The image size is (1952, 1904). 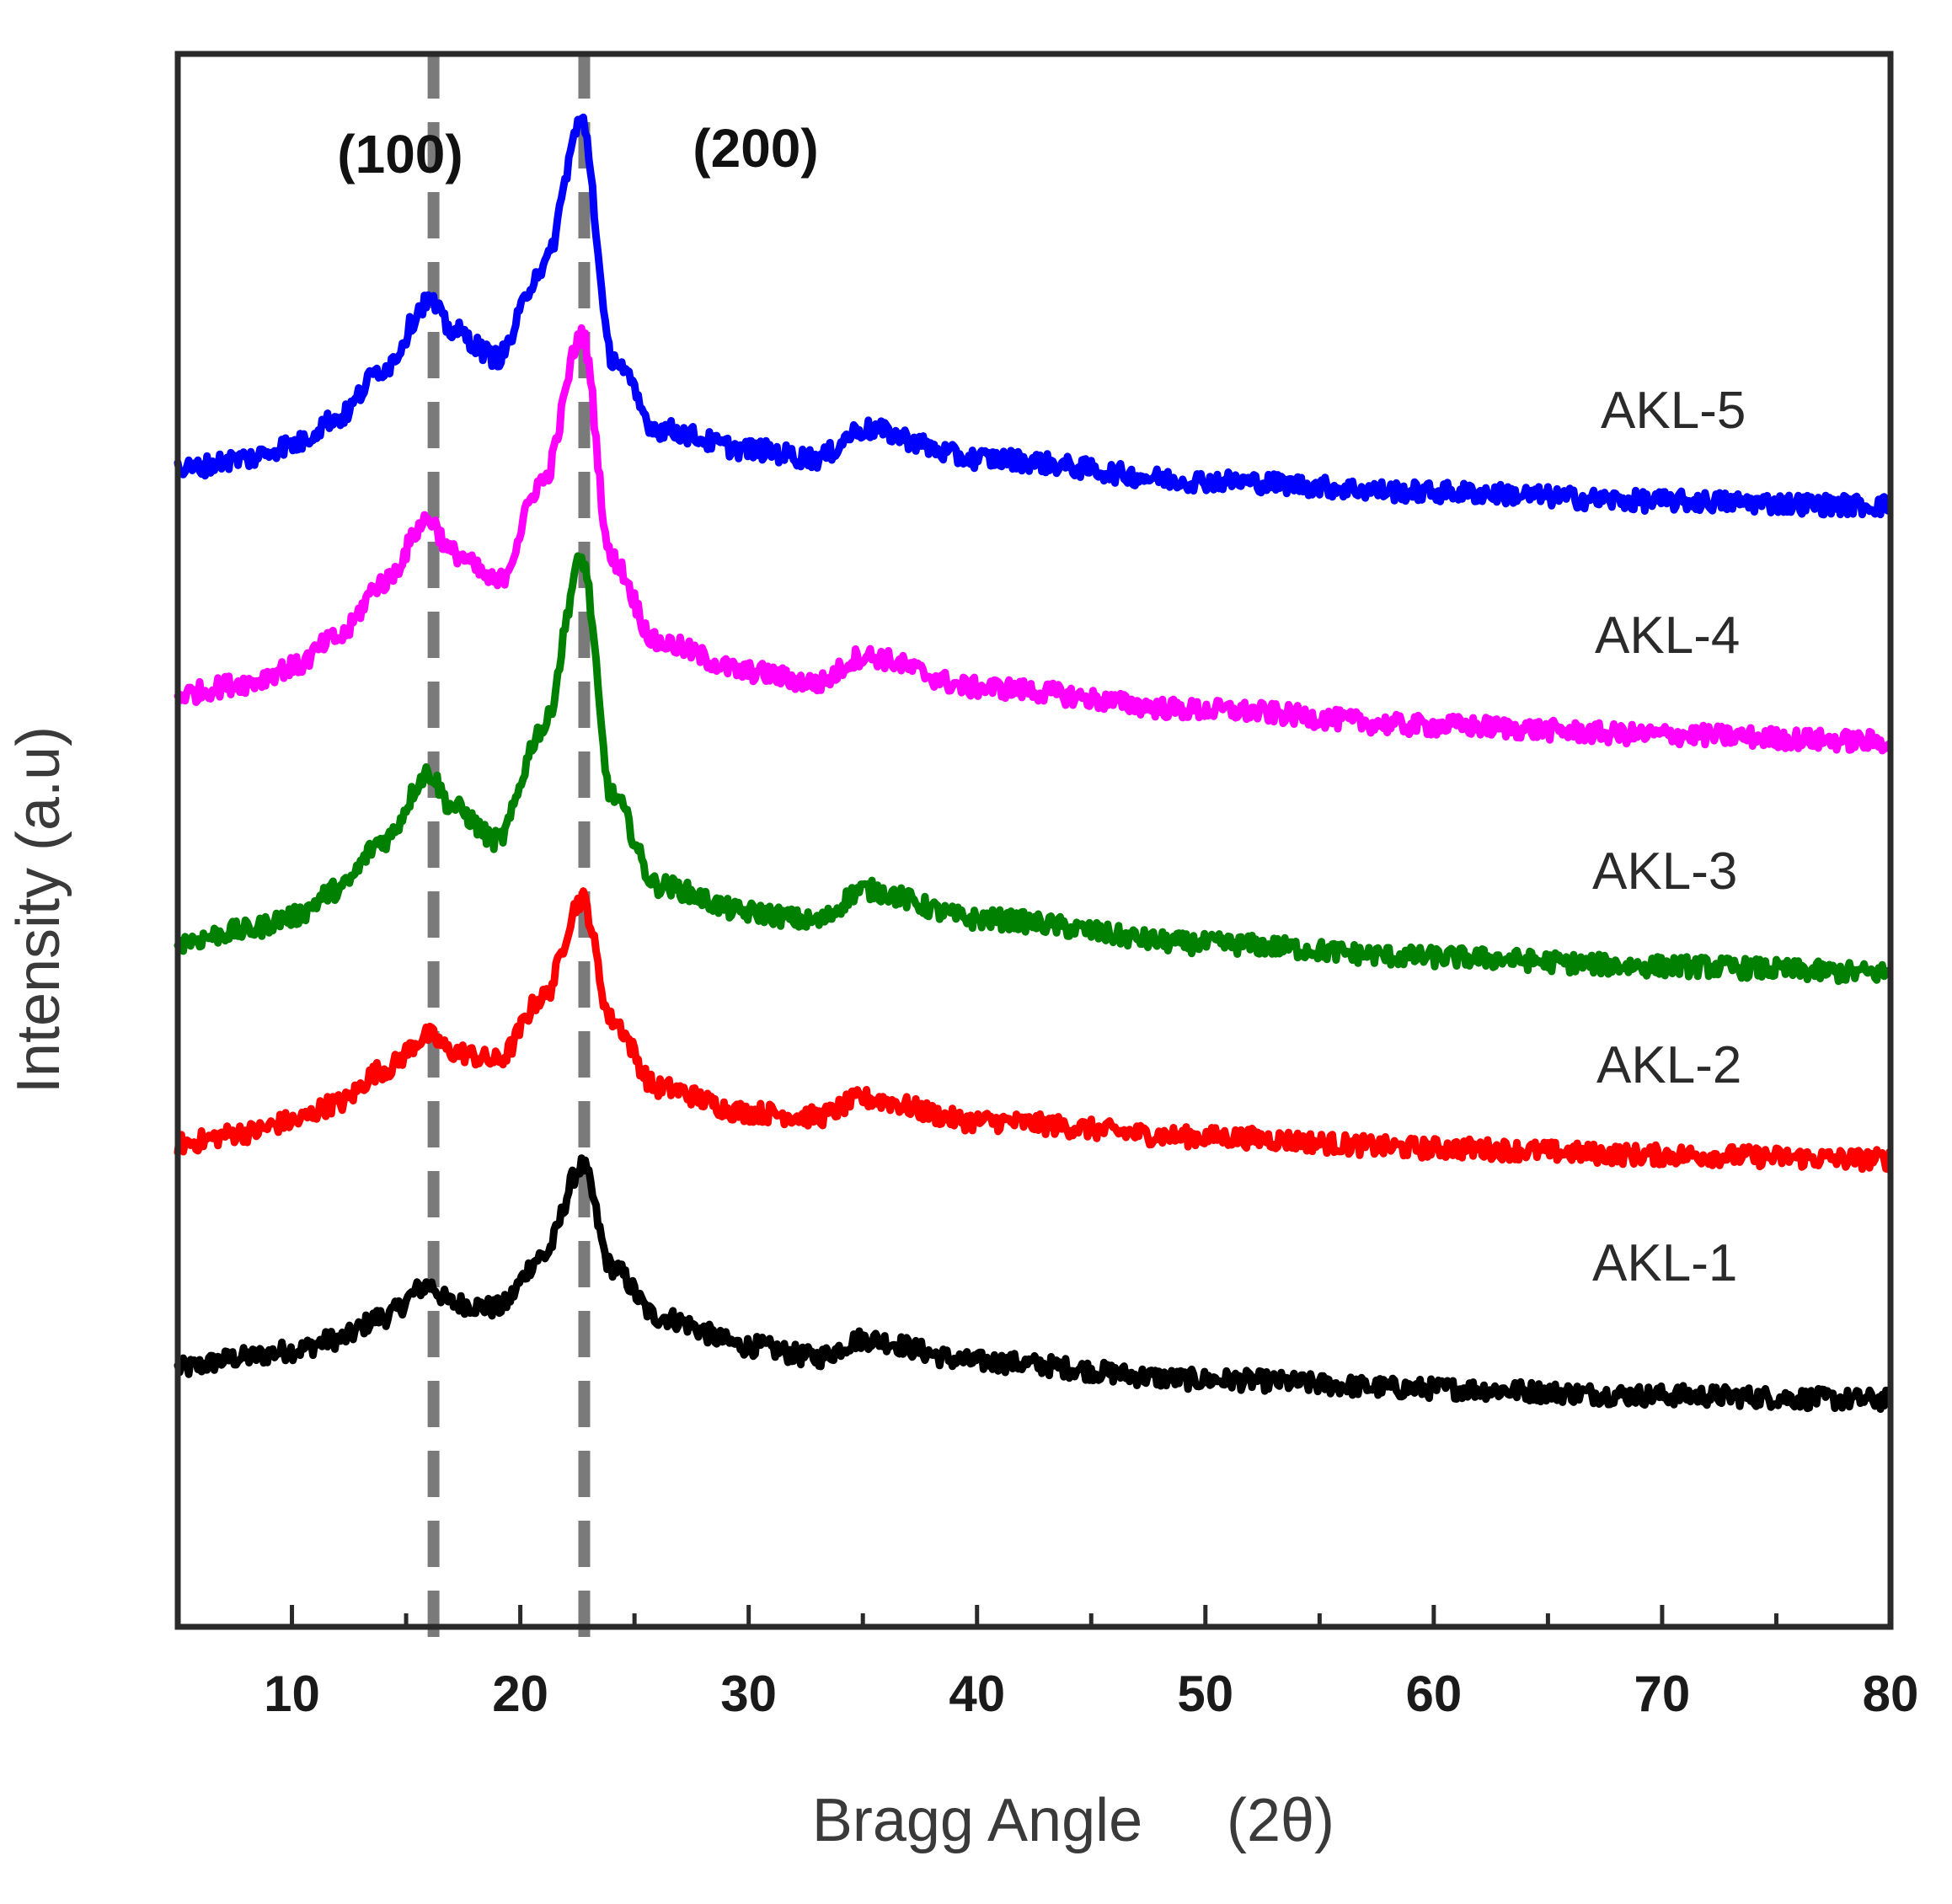 I want to click on x-axis-title: Bragg Angle, so click(x=977, y=1820).